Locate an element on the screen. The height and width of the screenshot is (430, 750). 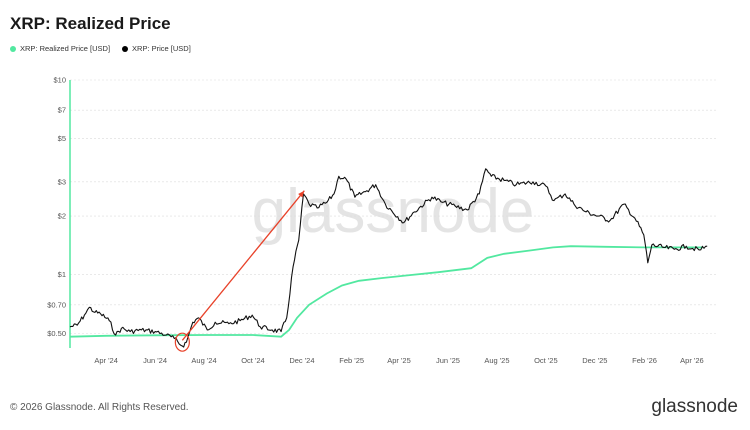
legend-label-price: XRP: Price [USD] is located at coordinates (161, 48).